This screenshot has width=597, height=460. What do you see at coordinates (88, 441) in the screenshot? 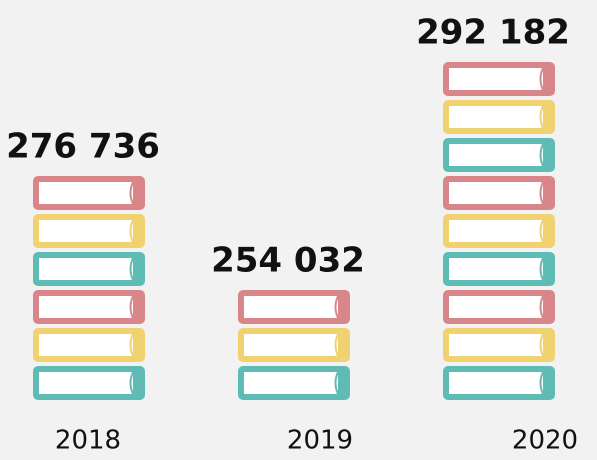
I see `x-tick-label: 2018` at bounding box center [88, 441].